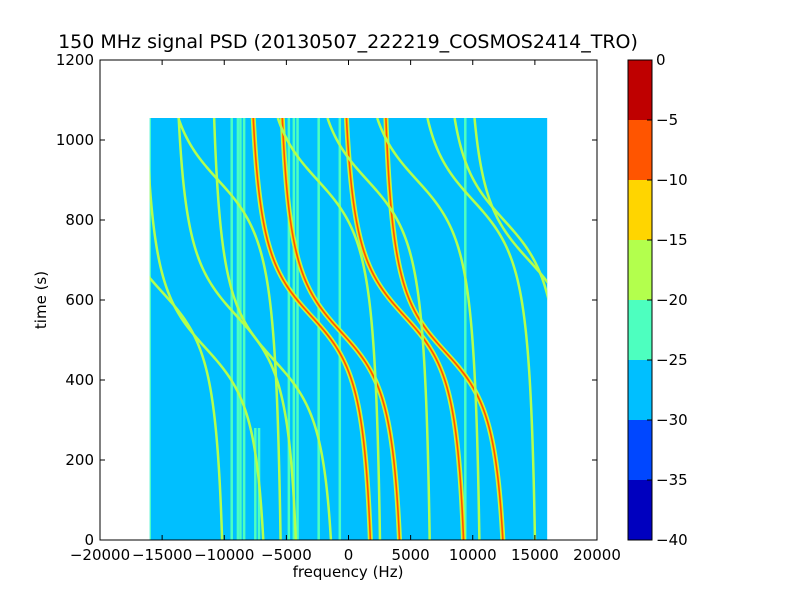 This screenshot has height=600, width=800. I want to click on colorbar-tick-label: −5, so click(667, 120).